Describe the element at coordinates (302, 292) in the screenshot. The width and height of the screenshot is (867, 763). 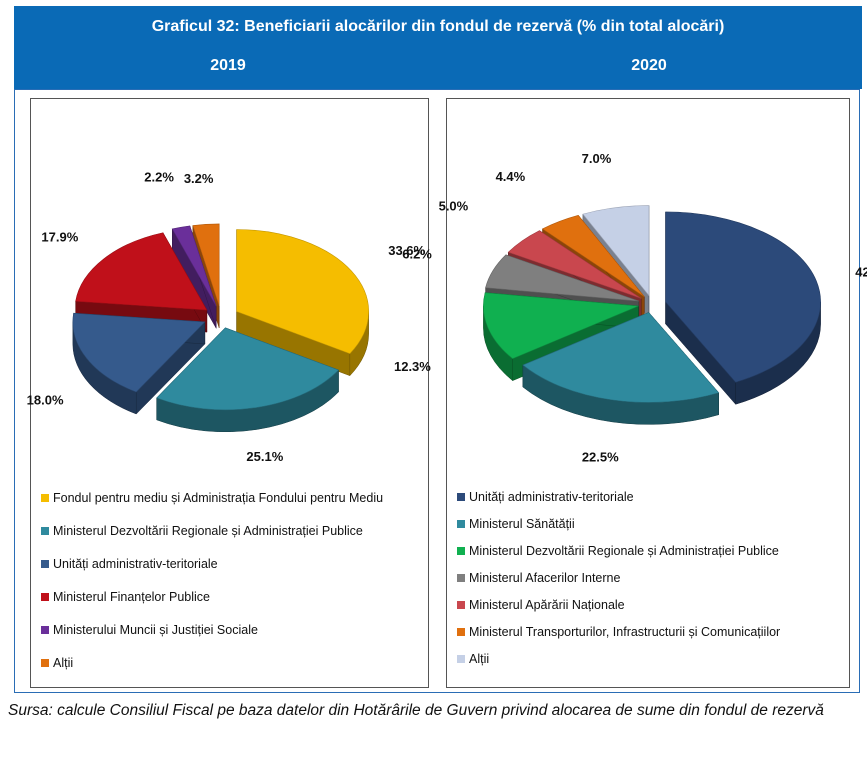
I see `pie-slice-fondul-pentru-mediu-si-administratia-fondului-pentru-mediu` at that location.